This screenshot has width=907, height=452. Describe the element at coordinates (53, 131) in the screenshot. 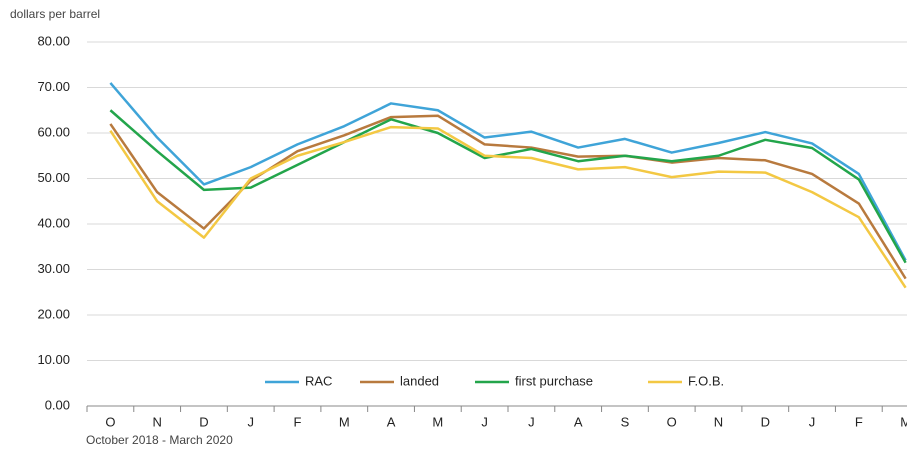

I see `y-tick-label: 60.00` at that location.